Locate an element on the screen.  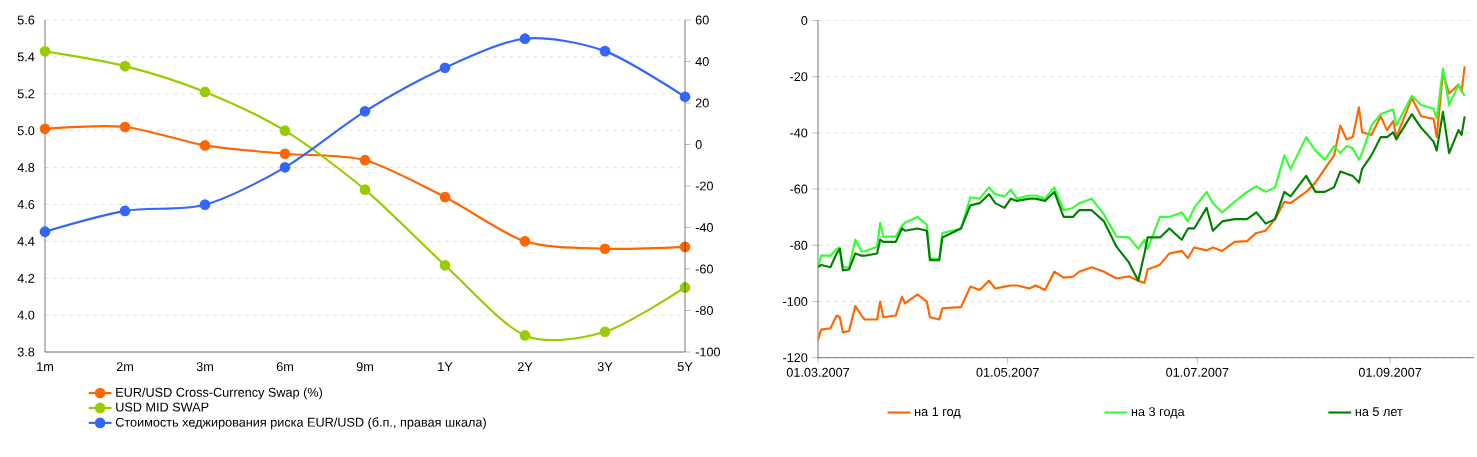
y-tick-label: -120 is located at coordinates (795, 358).